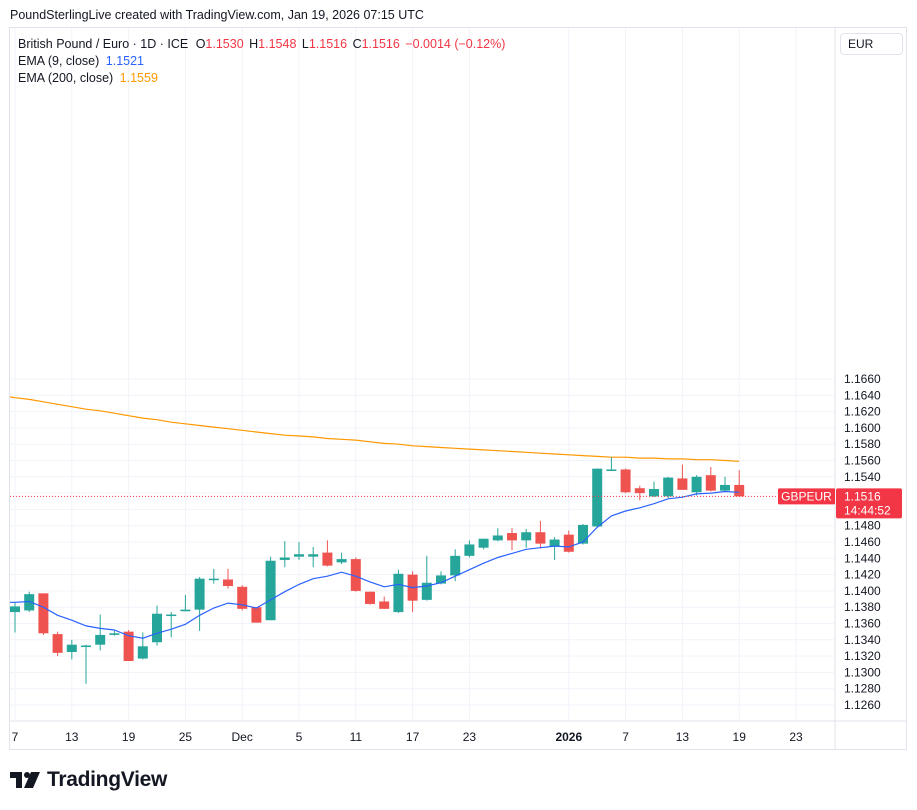 This screenshot has height=810, width=917. Describe the element at coordinates (103, 44) in the screenshot. I see `symbol-name: British Pound / Euro · 1D · ICE` at that location.